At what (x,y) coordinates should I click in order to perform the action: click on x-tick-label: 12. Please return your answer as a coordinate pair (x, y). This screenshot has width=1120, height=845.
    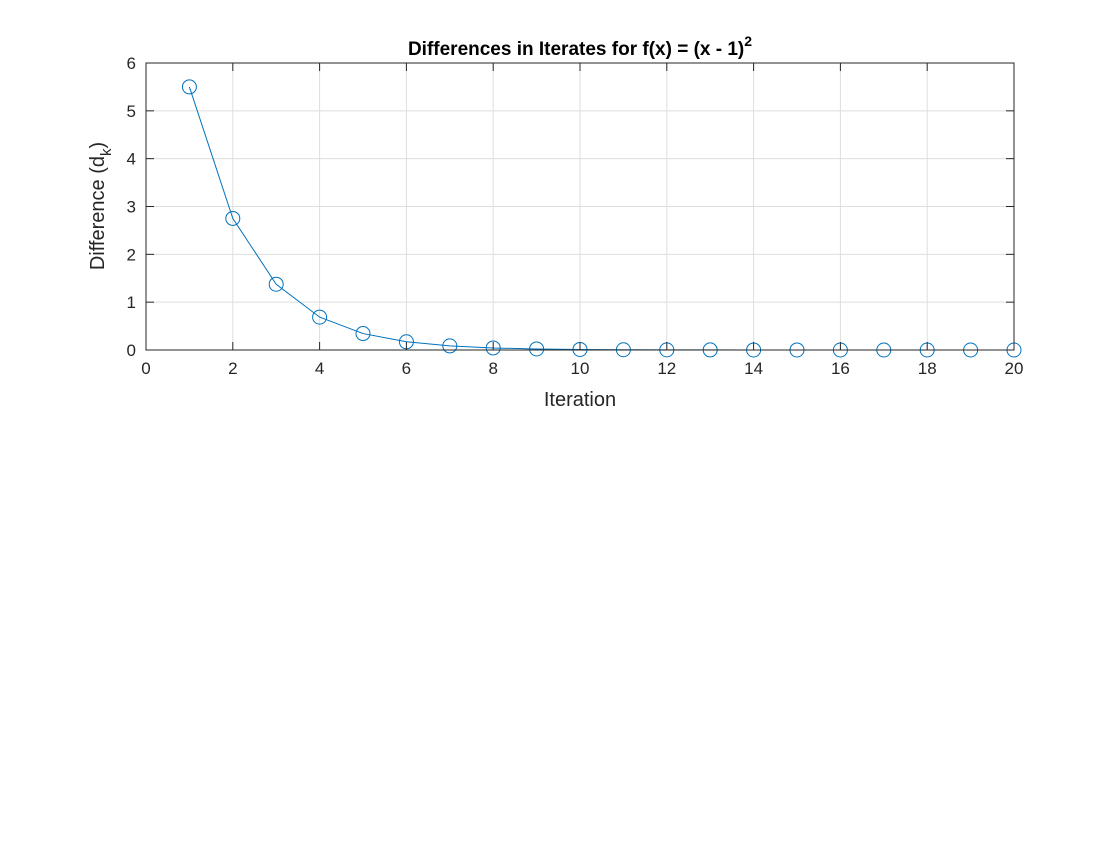
    Looking at the image, I should click on (666, 368).